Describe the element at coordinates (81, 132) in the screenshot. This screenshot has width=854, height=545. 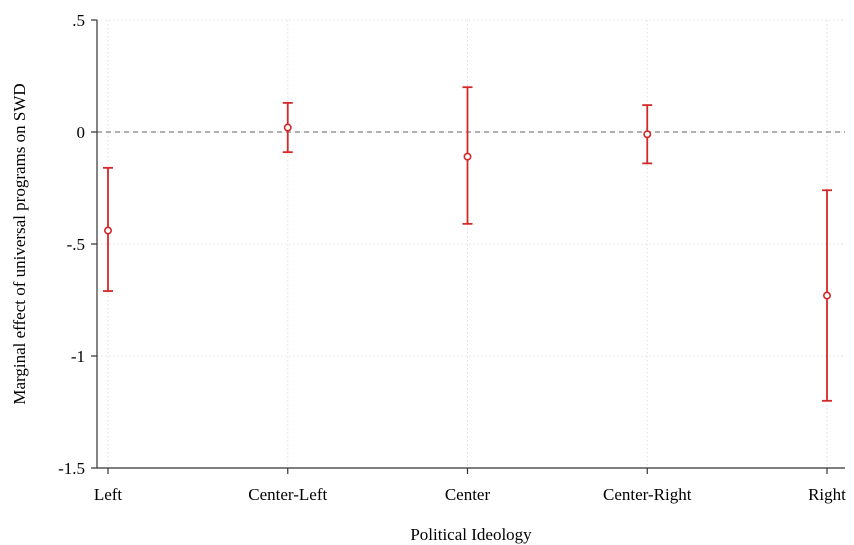
I see `y-tick-label: 0` at that location.